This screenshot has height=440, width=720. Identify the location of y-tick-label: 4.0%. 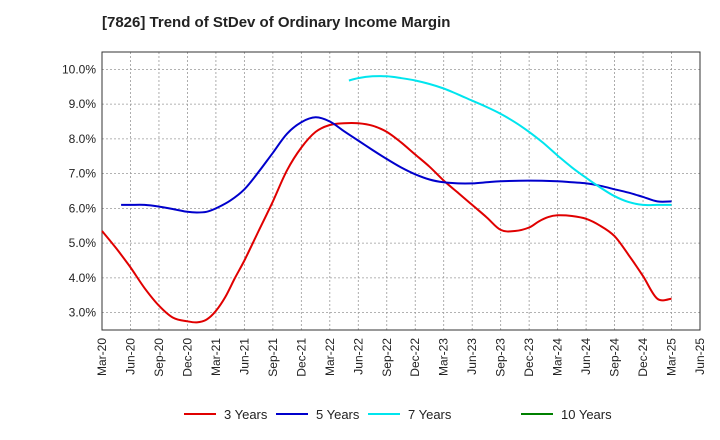
(83, 278).